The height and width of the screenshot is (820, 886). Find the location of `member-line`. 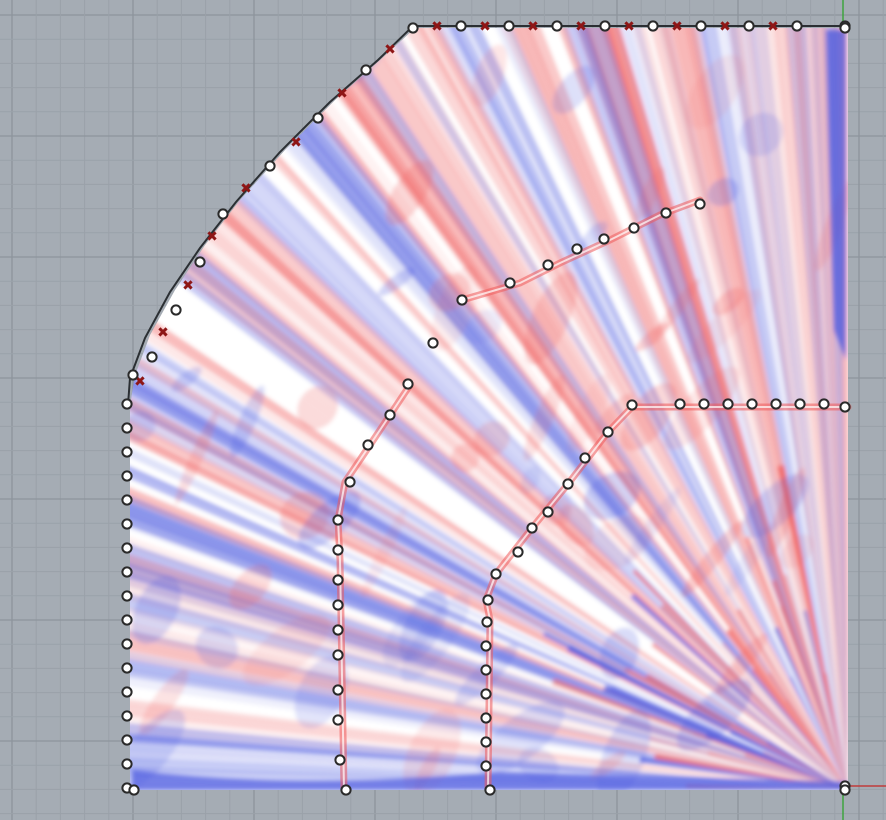

member-line is located at coordinates (373, 587).